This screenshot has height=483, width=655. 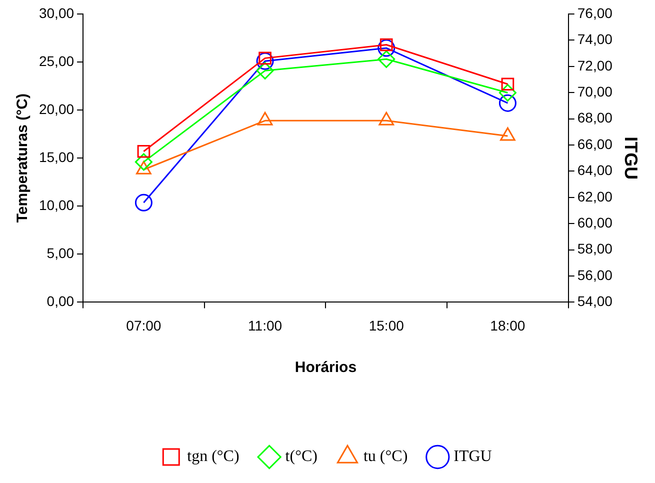 I want to click on y2-tick-label: 62,00, so click(x=595, y=196).